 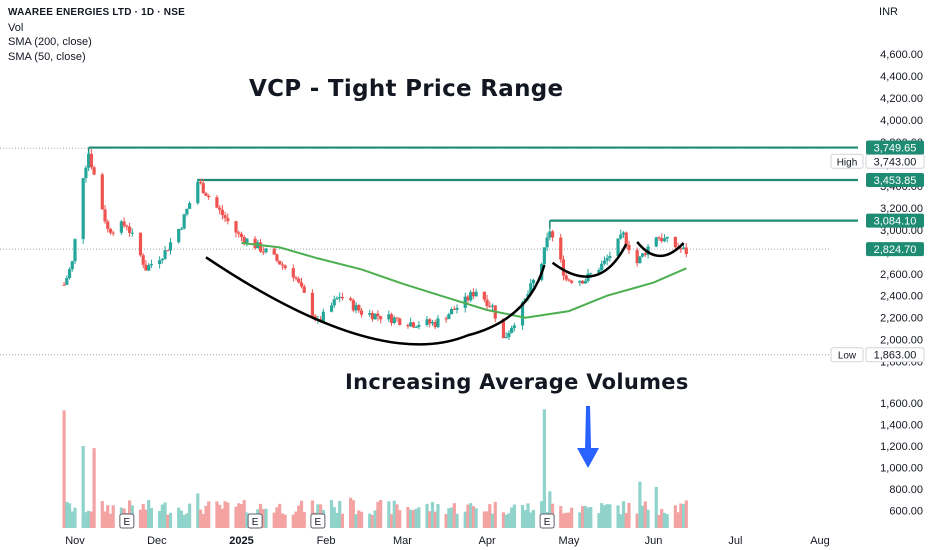 What do you see at coordinates (96, 12) in the screenshot?
I see `symbol-label: WAAREE ENERGIES LTD · 1D · NSE` at bounding box center [96, 12].